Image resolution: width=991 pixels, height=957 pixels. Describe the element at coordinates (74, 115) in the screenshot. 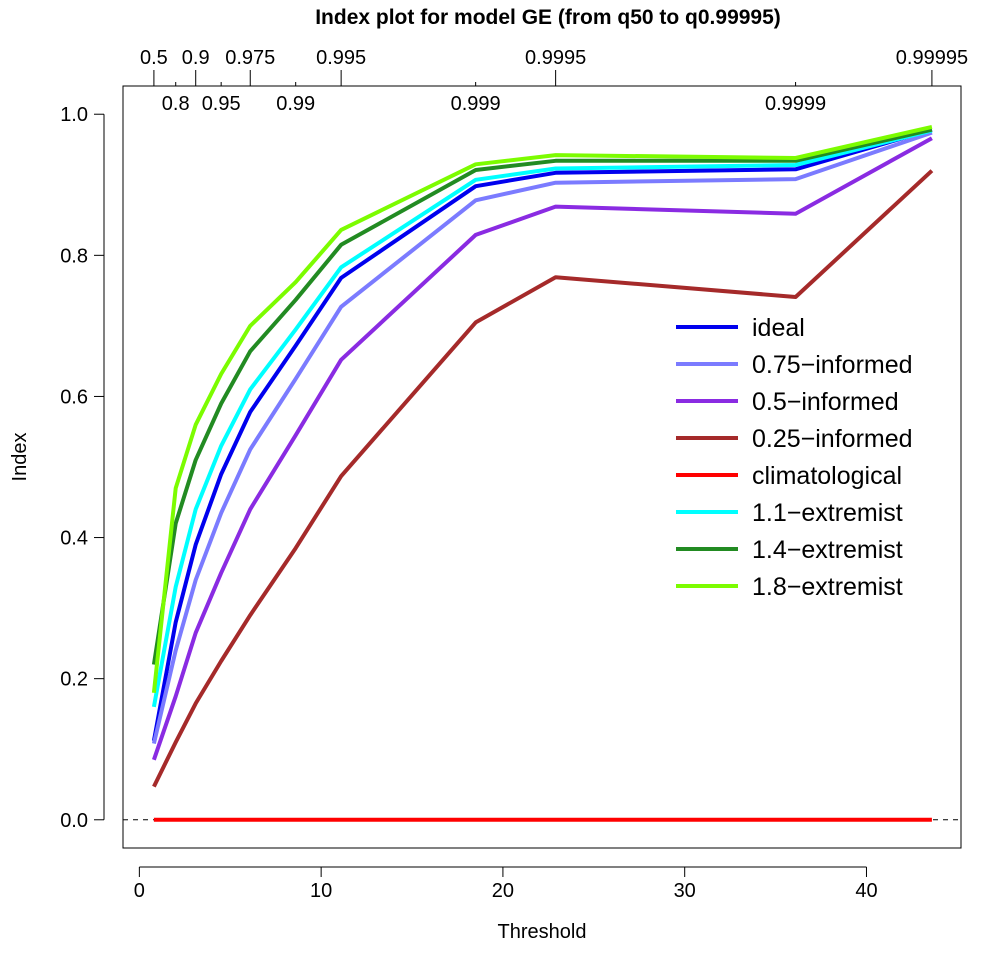

I see `y-tick-label: 1.0` at that location.